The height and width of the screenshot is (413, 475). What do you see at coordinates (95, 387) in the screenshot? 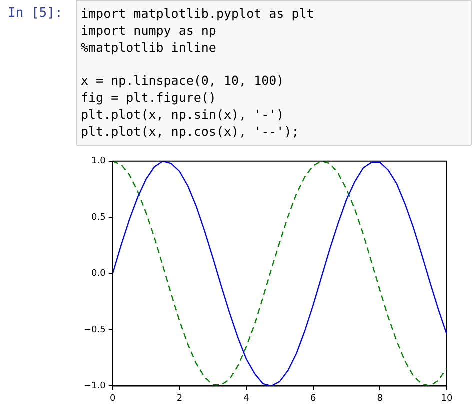
I see `y-tick-label: −1.0` at bounding box center [95, 387].